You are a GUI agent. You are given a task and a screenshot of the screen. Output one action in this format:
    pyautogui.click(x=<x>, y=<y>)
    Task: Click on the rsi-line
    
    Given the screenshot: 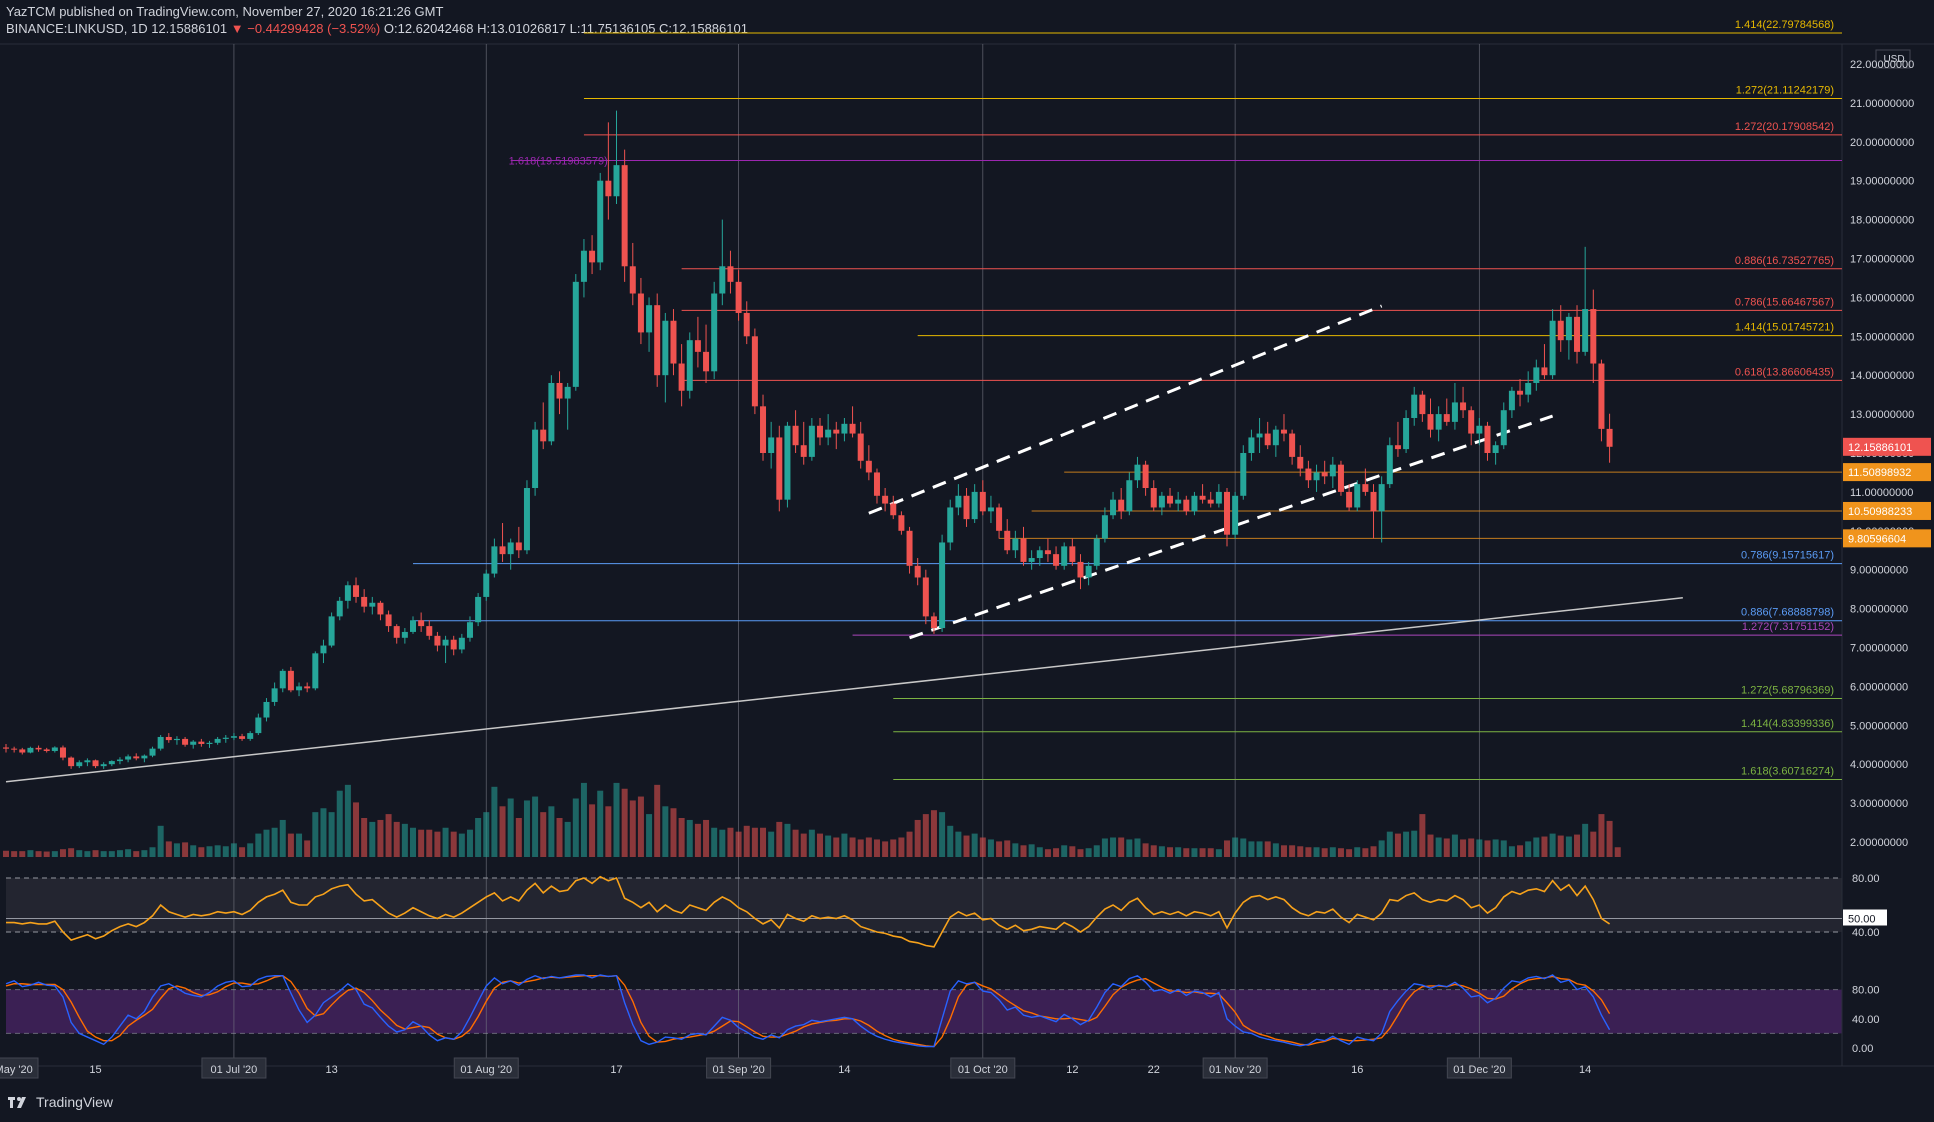 What is the action you would take?
    pyautogui.click(x=808, y=911)
    